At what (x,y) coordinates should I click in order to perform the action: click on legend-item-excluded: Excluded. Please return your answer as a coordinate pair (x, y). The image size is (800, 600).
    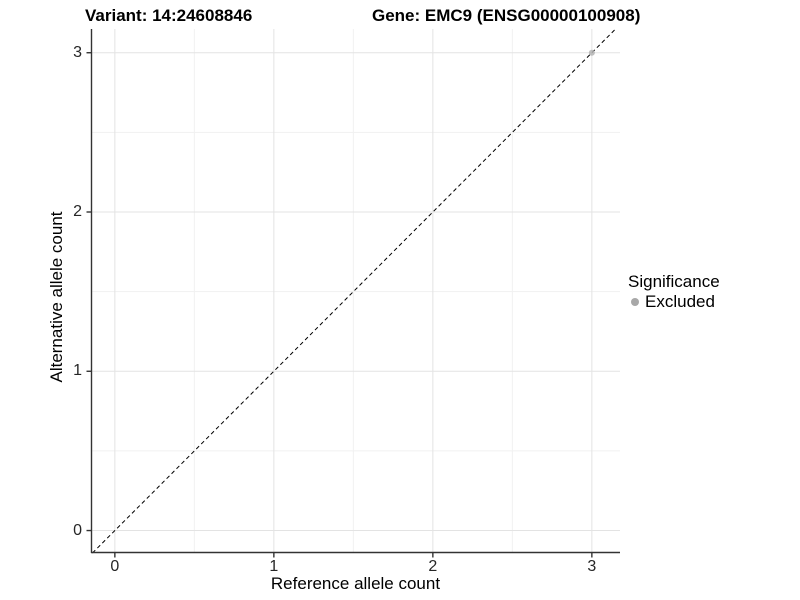
    Looking at the image, I should click on (675, 301).